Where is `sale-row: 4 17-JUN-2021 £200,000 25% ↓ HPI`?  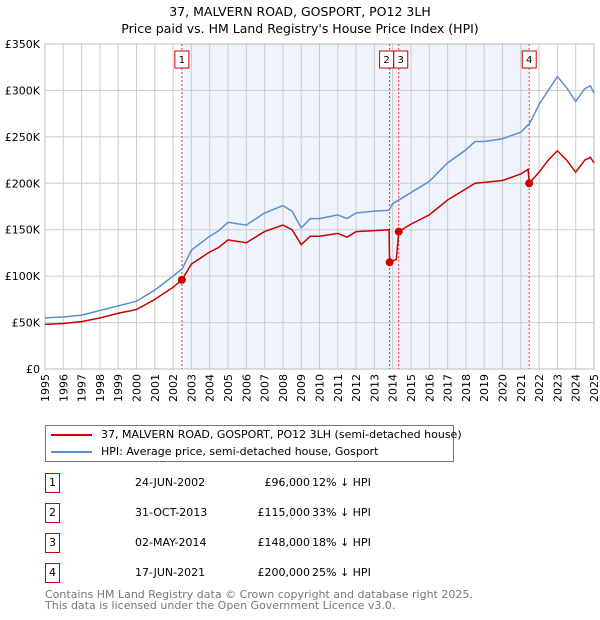 sale-row: 4 17-JUN-2021 £200,000 25% ↓ HPI is located at coordinates (255, 573).